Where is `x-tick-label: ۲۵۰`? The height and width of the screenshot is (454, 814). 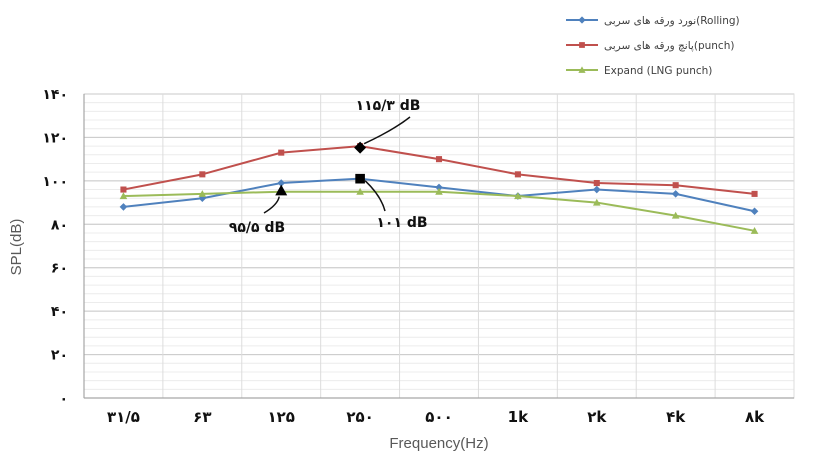
x-tick-label: ۲۵۰ is located at coordinates (359, 417).